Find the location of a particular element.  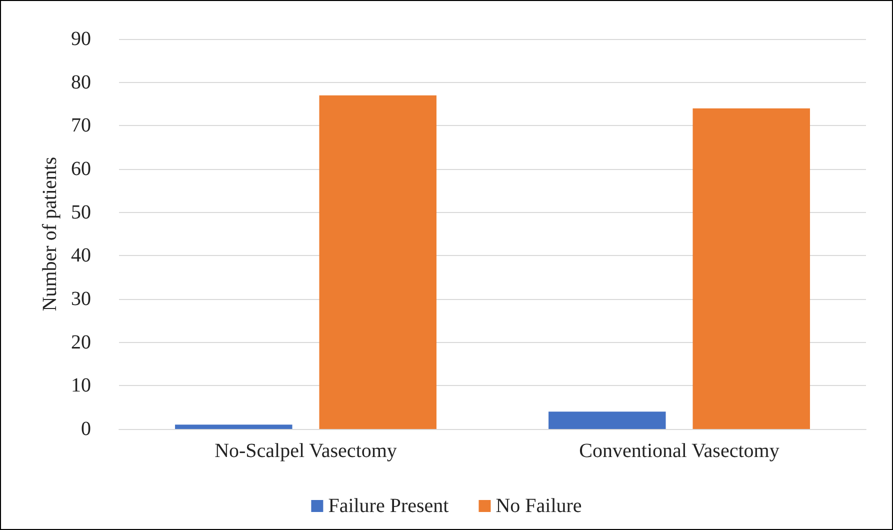

y-tick-label: 50 is located at coordinates (81, 212).